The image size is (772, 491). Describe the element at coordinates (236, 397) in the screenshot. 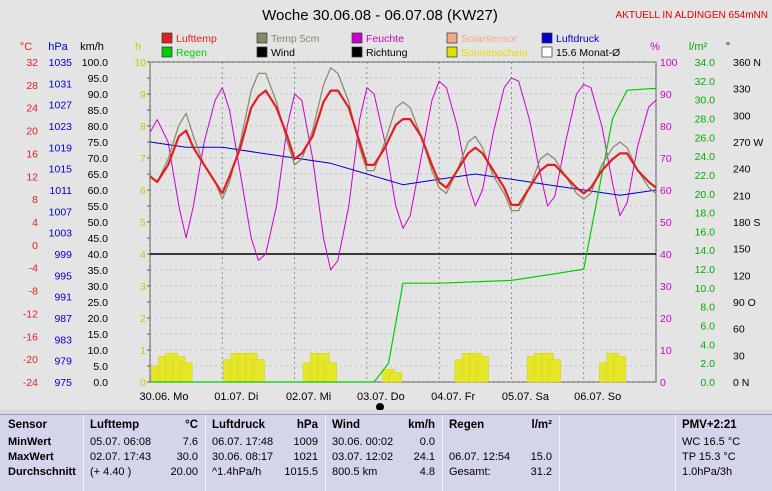

I see `x-tick-label: 01.07. Di` at that location.